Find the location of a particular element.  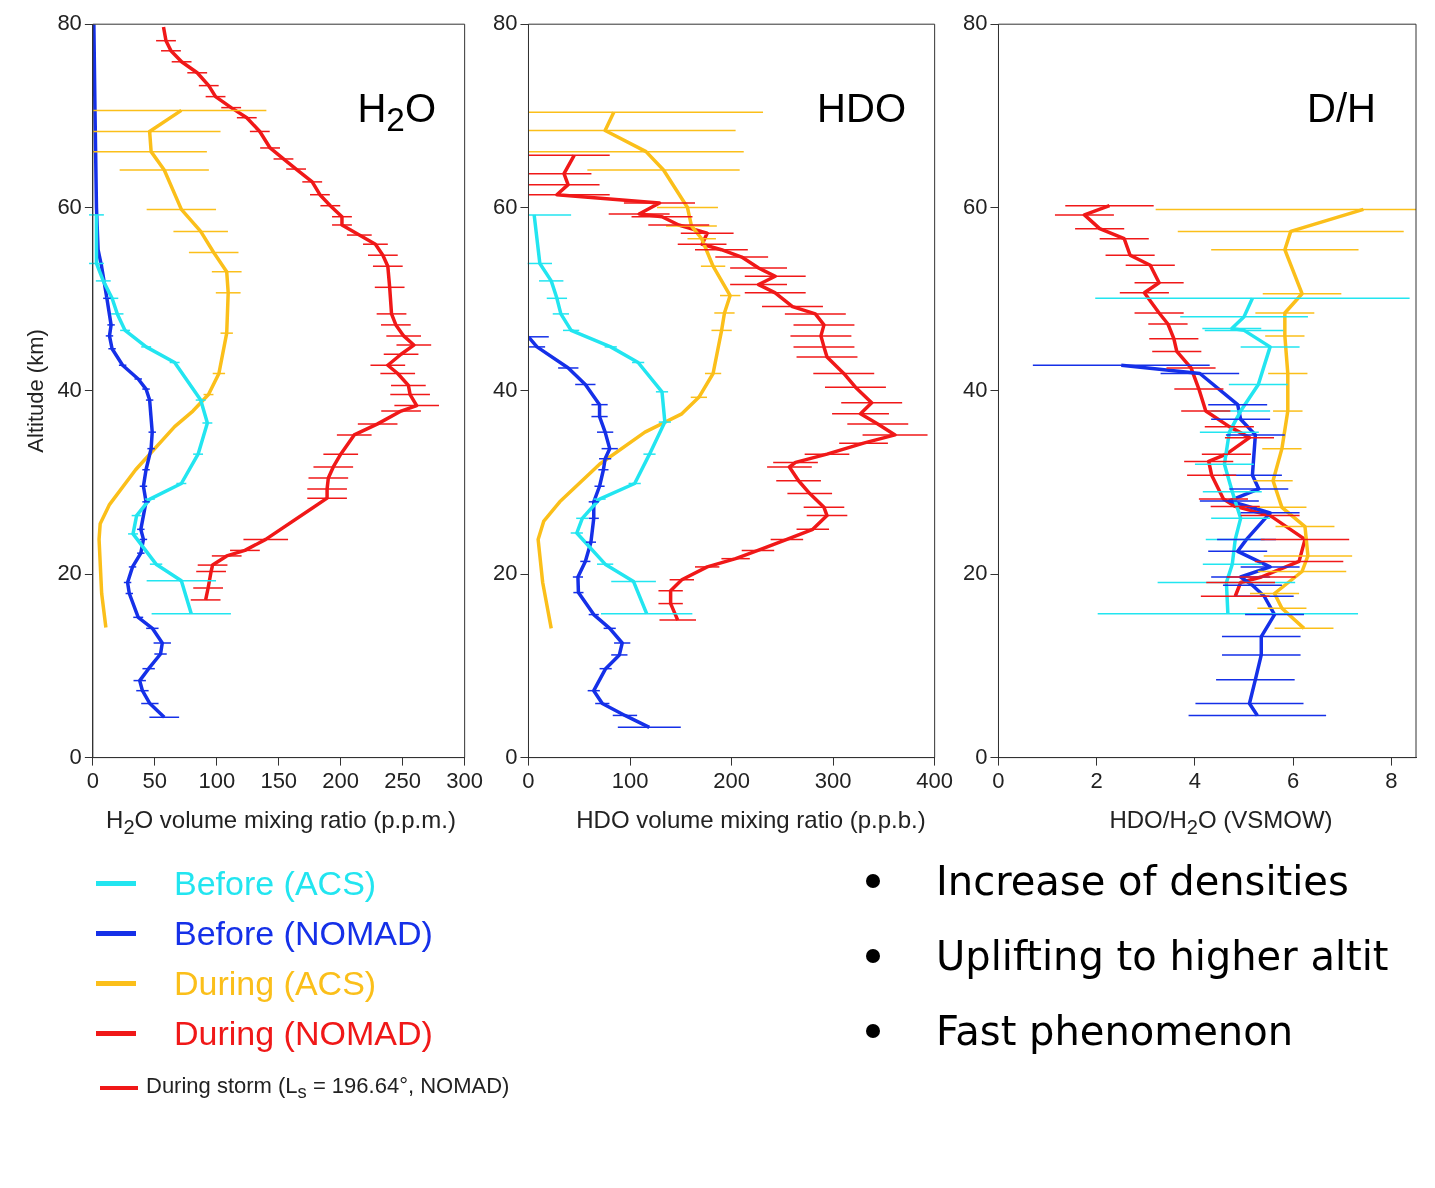

legend-label: Before (ACS) is located at coordinates (275, 883).